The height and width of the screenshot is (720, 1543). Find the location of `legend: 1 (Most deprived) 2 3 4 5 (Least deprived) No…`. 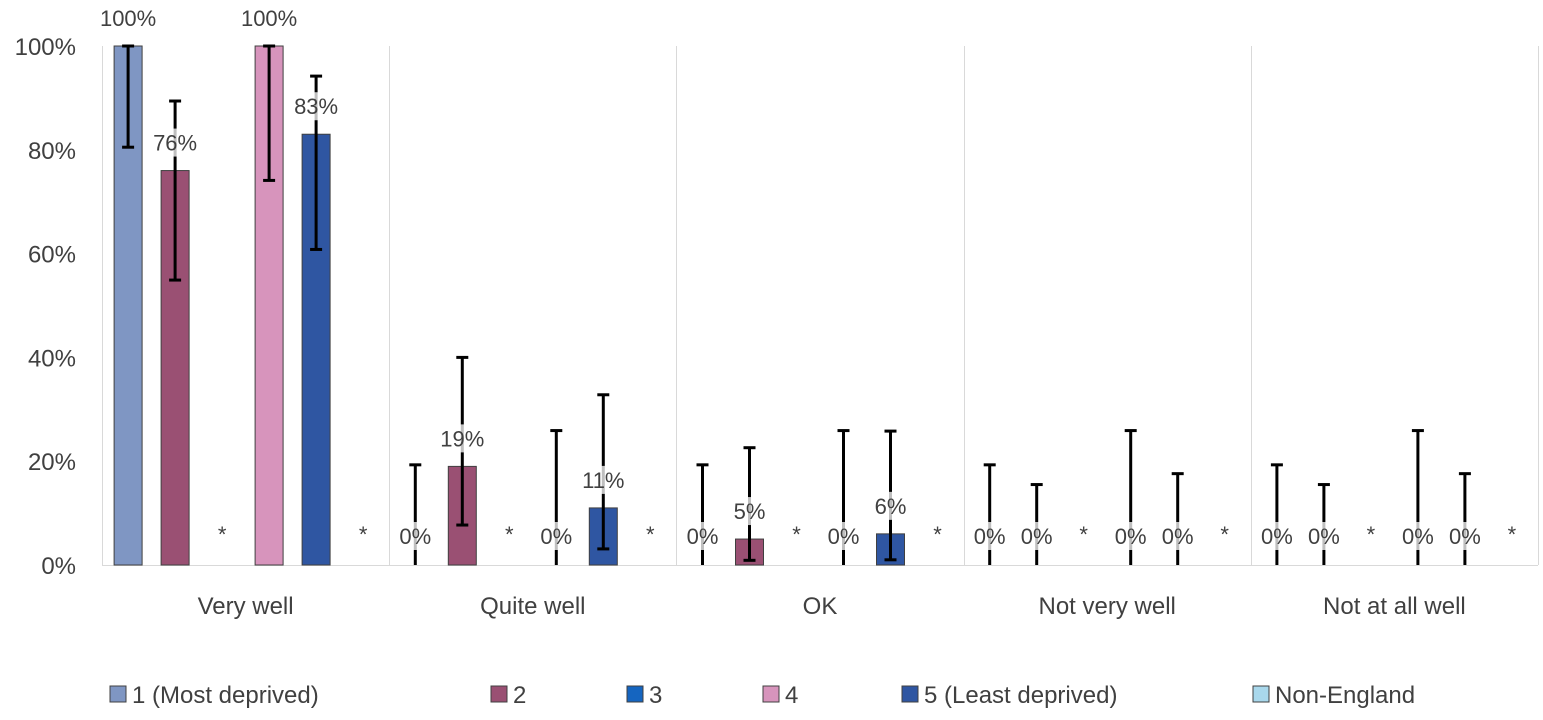

legend: 1 (Most deprived) 2 3 4 5 (Least deprived) No… is located at coordinates (762, 695).